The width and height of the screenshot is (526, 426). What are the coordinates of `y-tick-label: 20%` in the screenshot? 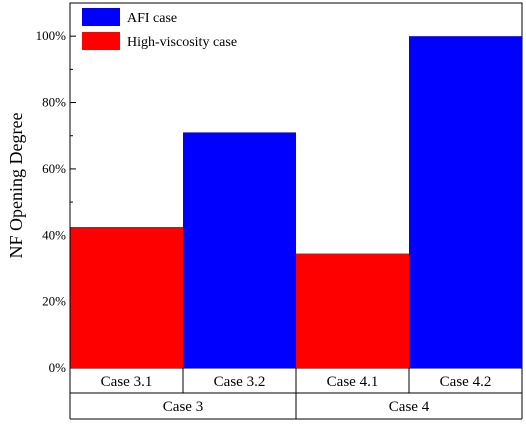 It's located at (54, 301).